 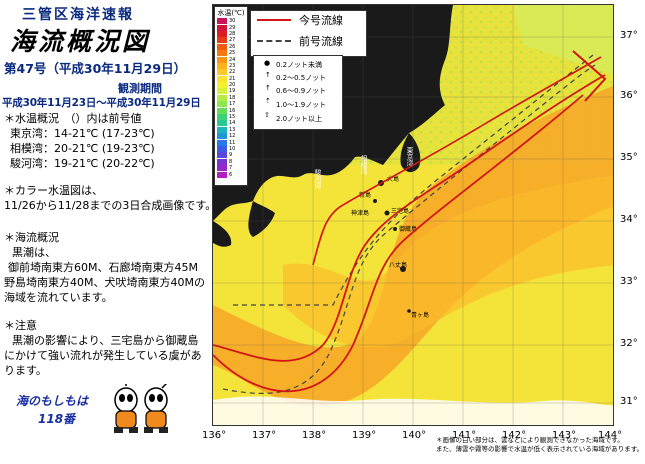 I want to click on current-legend: 今号流線 前号流線, so click(x=308, y=33).